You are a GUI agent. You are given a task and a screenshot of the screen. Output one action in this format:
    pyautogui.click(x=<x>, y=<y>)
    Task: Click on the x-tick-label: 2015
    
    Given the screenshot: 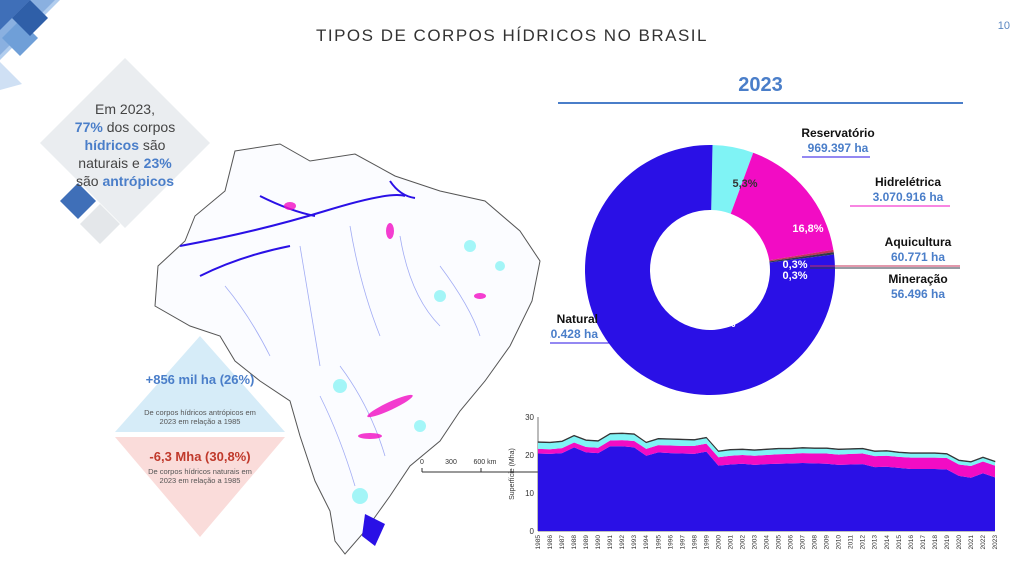 What is the action you would take?
    pyautogui.click(x=899, y=542)
    